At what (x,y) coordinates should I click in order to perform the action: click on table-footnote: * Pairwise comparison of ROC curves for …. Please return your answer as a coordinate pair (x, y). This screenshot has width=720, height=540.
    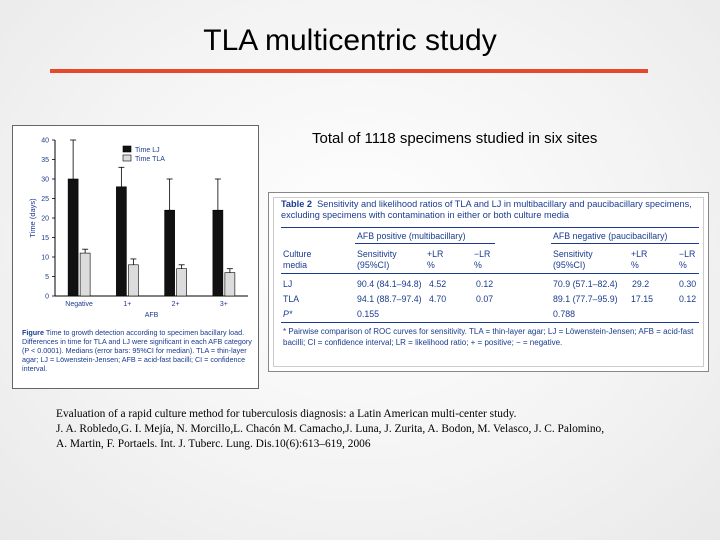
    Looking at the image, I should click on (488, 337).